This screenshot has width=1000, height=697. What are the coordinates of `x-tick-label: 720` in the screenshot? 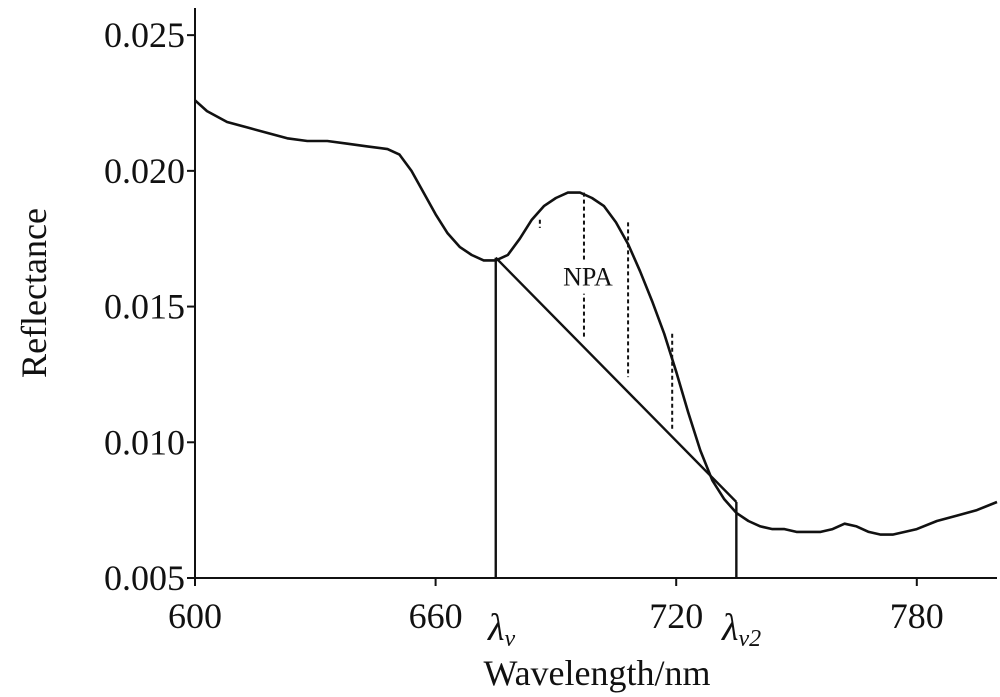 It's located at (676, 616).